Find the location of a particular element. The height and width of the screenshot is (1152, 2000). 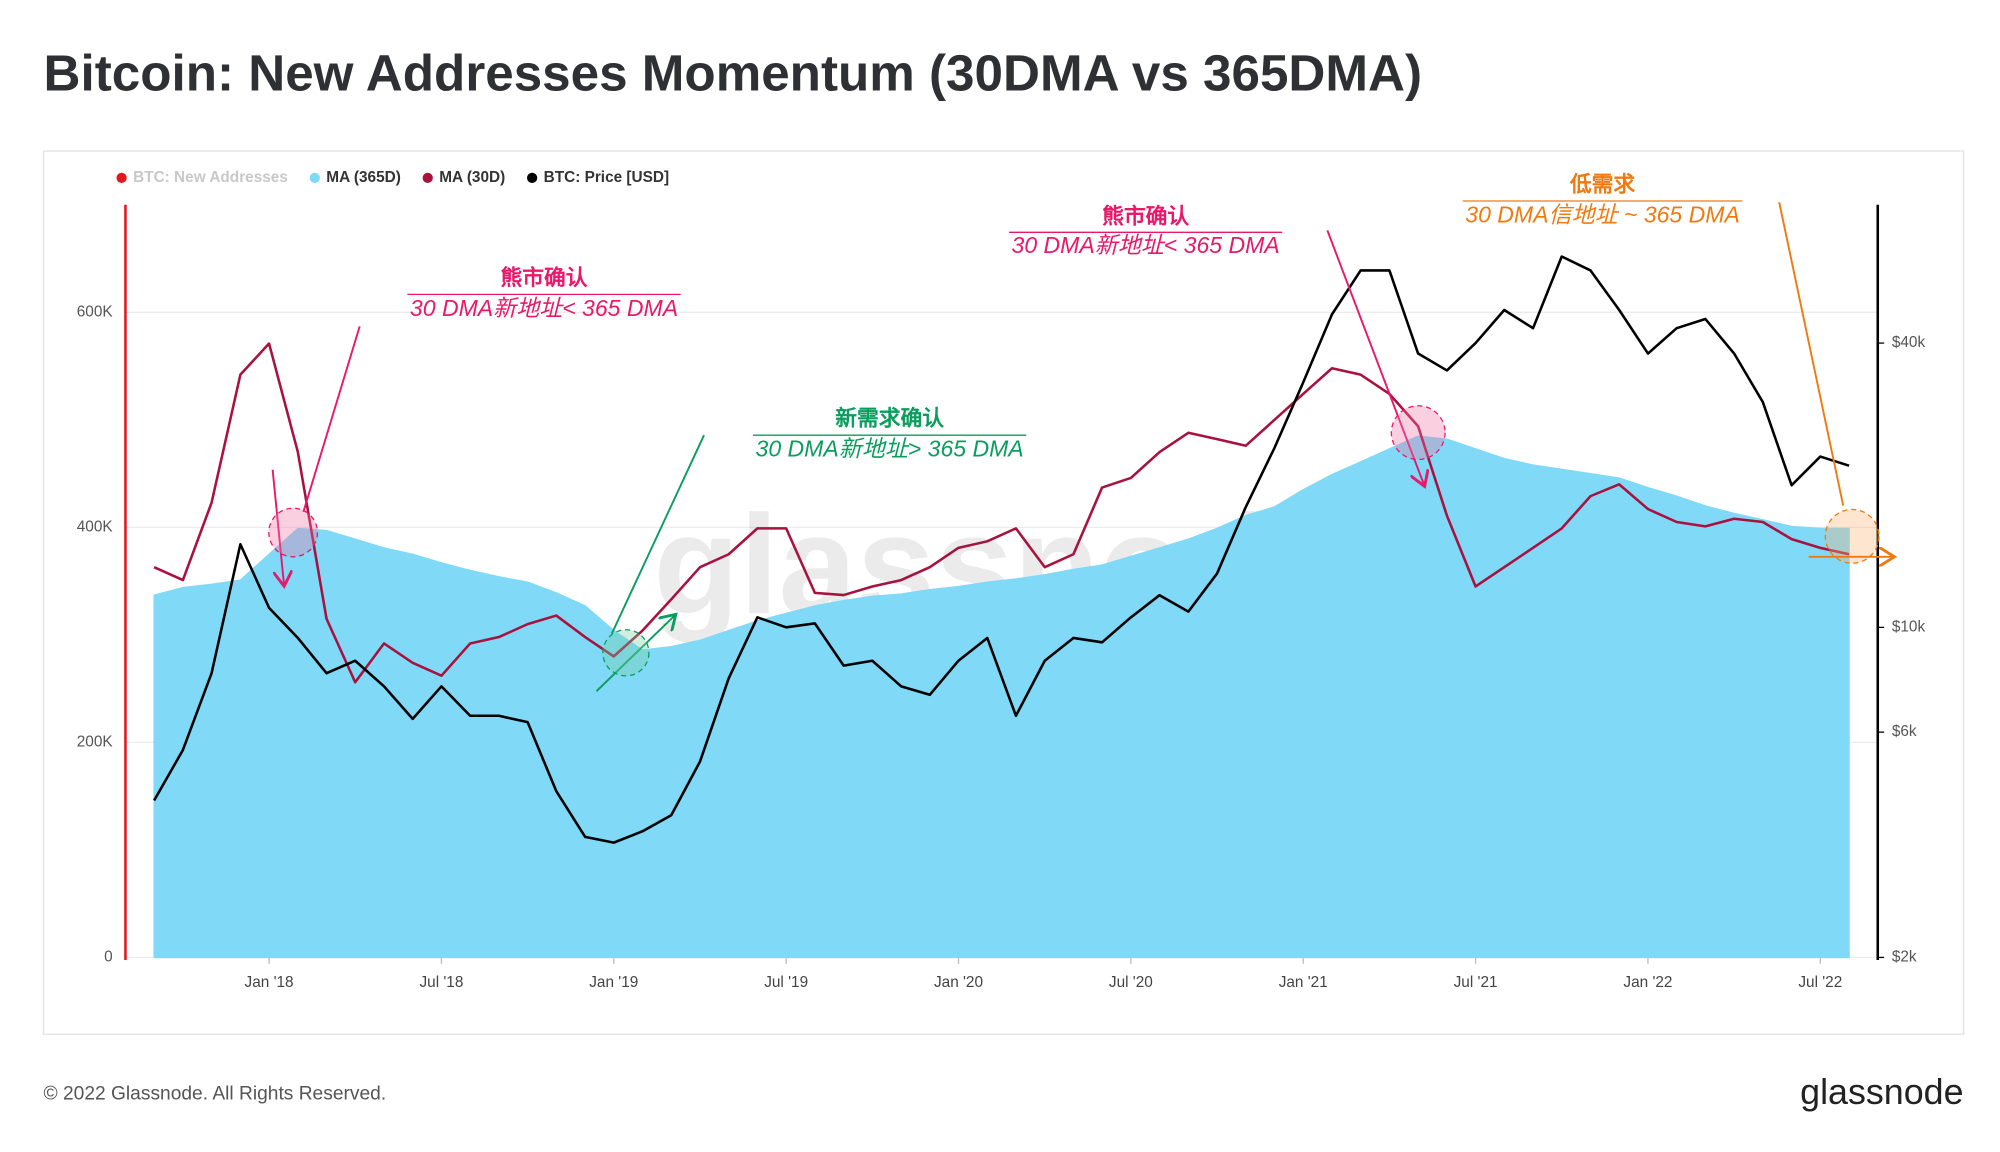

annotation-text: 30 DMA新地址> 365 DMA is located at coordinates (890, 449).